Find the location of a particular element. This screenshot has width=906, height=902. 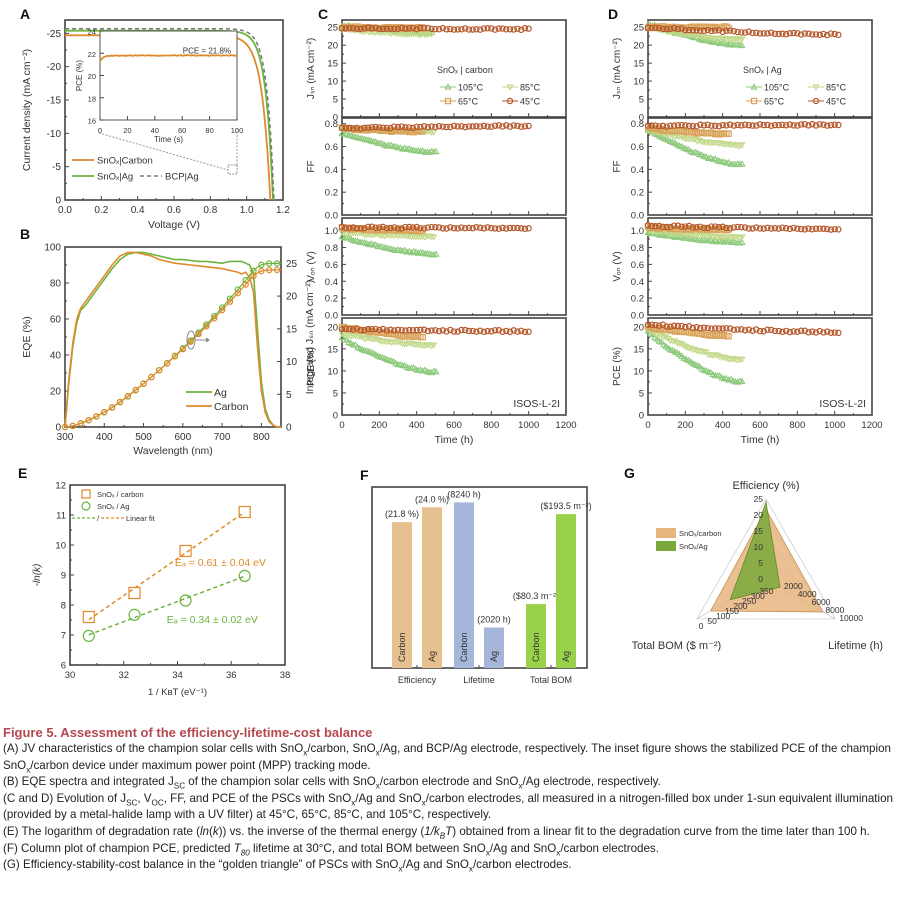

bar-value-label: (24.0 %) is located at coordinates (432, 499).